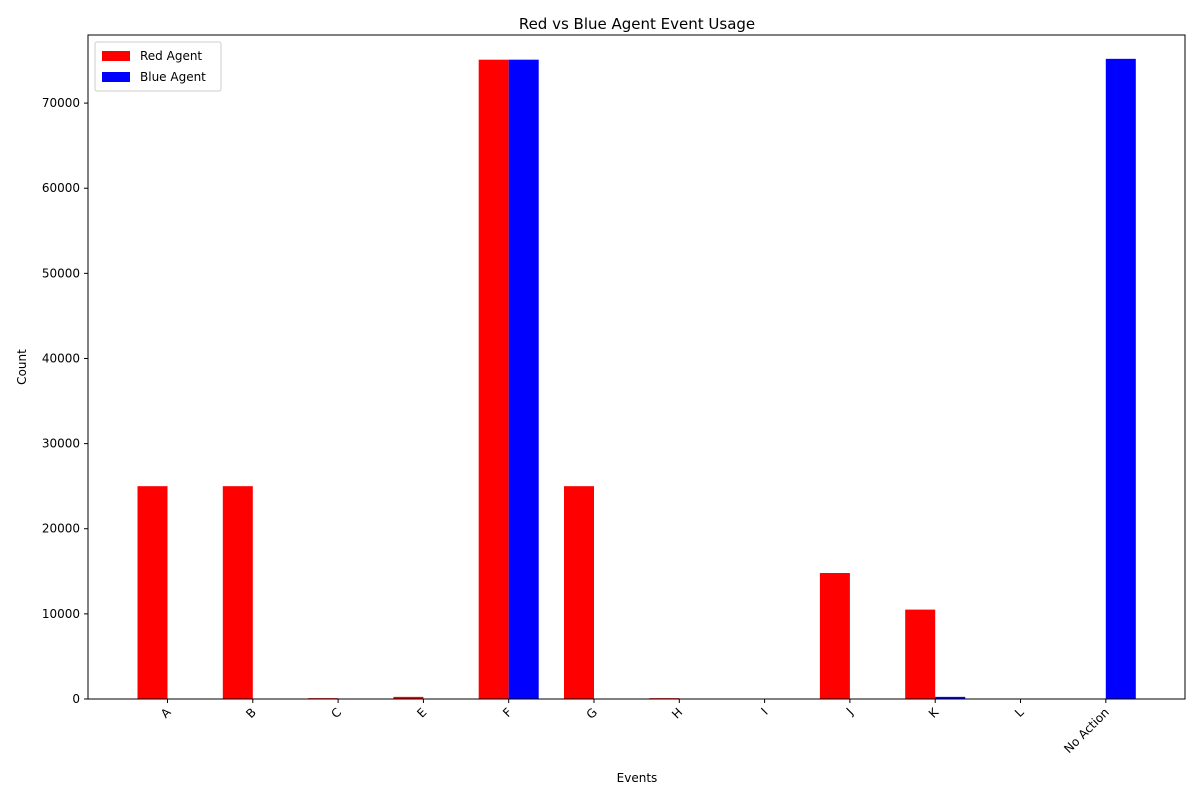  I want to click on y-tick-label-50000: 50000, so click(61, 273).